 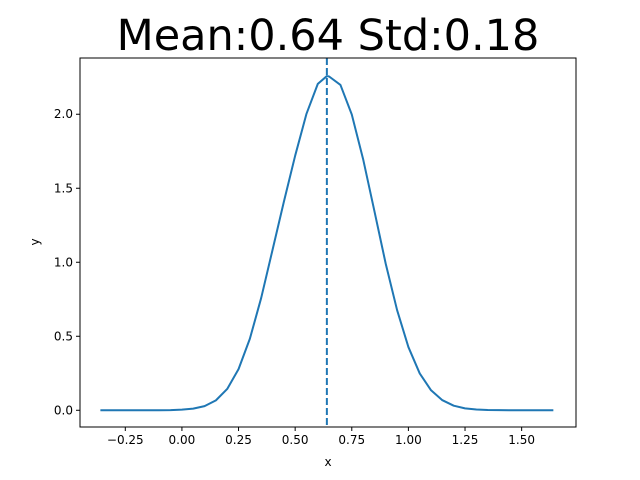 I want to click on x-tick-label: 0.75, so click(x=351, y=440).